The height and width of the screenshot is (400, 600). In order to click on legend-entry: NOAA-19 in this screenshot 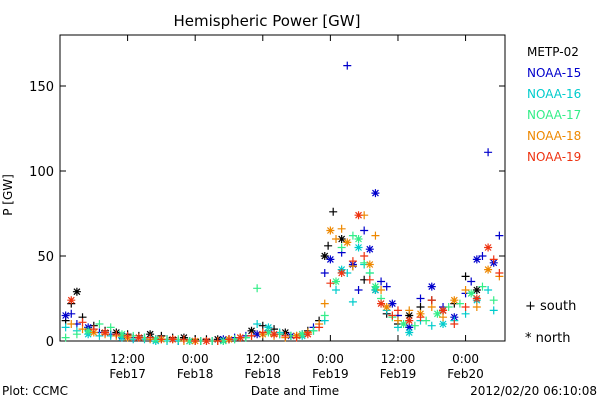, I will do `click(554, 157)`.